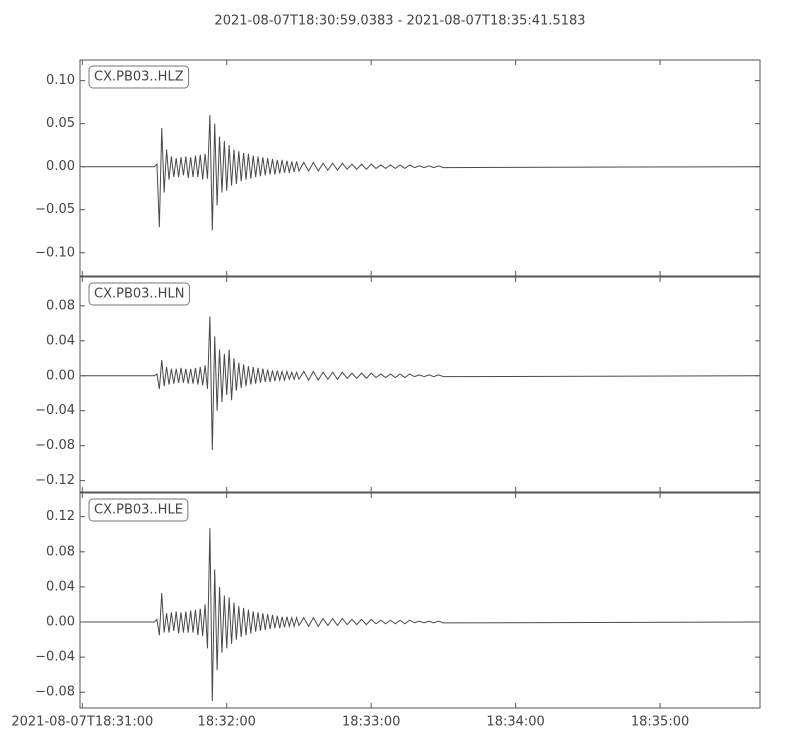 The height and width of the screenshot is (750, 800). What do you see at coordinates (515, 722) in the screenshot?
I see `x-tick-label: 18:34:00` at bounding box center [515, 722].